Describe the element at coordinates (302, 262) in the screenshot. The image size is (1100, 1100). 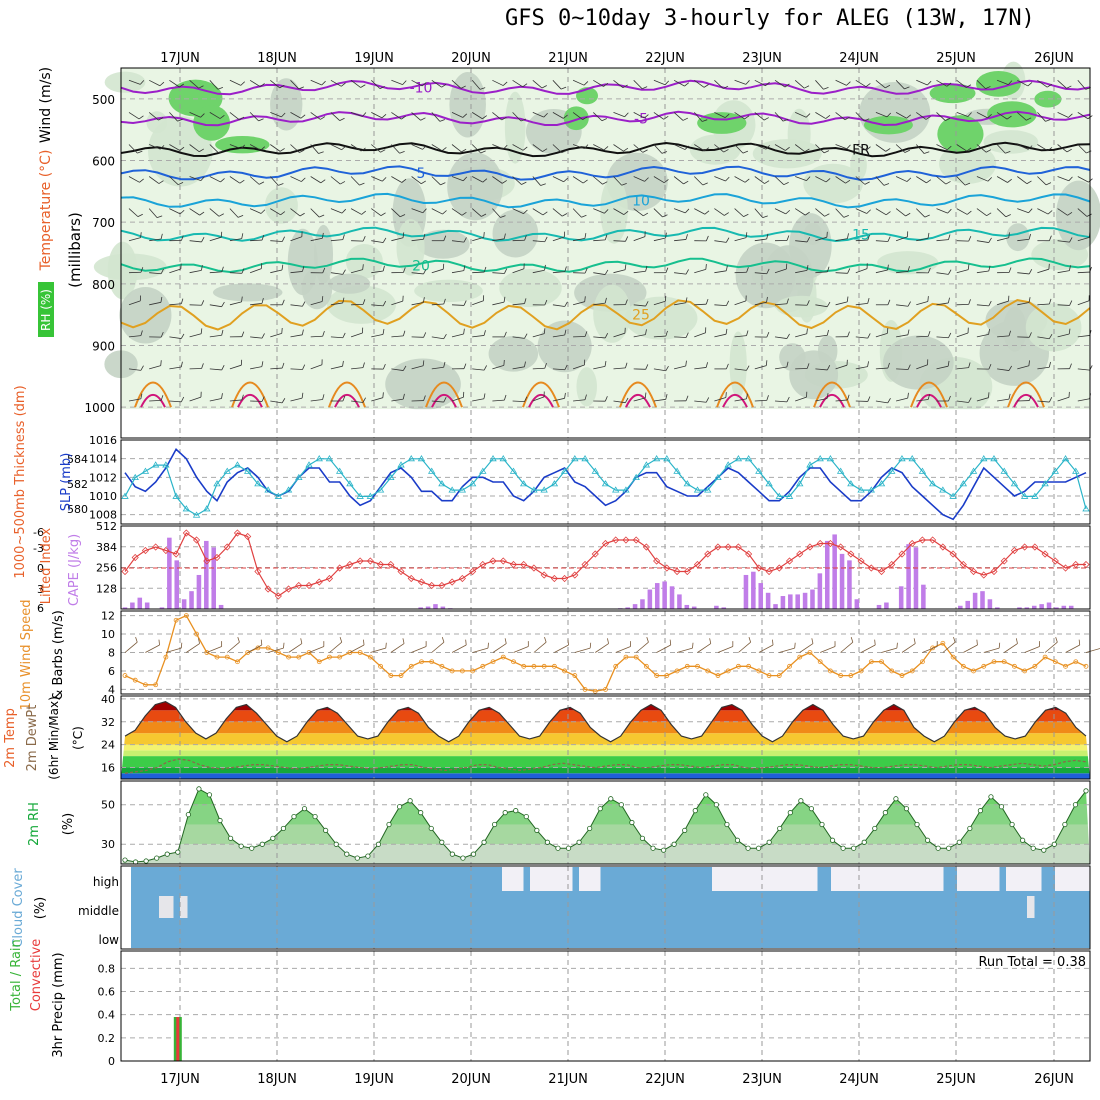
I see `rh-shade` at that location.